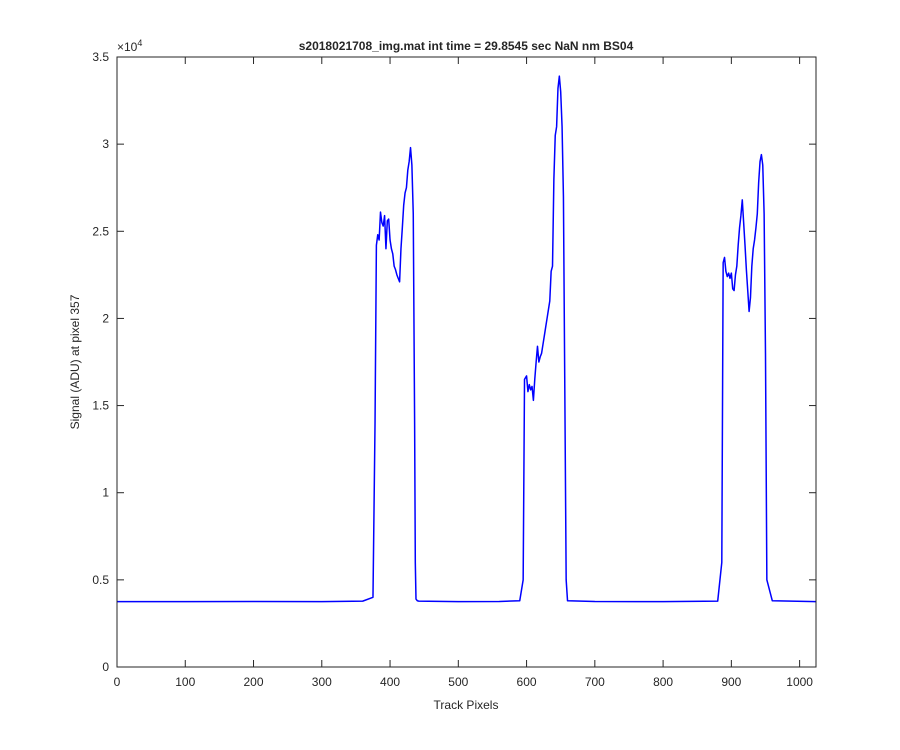 This screenshot has width=900, height=750. What do you see at coordinates (105, 667) in the screenshot?
I see `y-tick-label: 0` at bounding box center [105, 667].